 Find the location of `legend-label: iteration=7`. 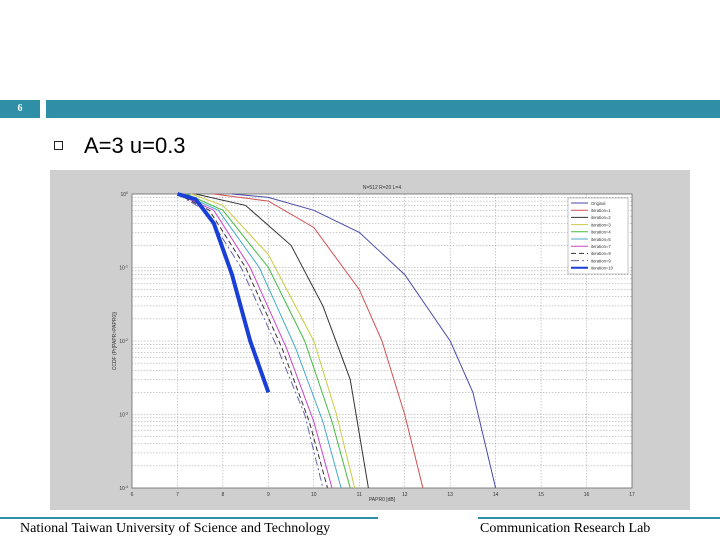

legend-label: iteration=7 is located at coordinates (601, 246).